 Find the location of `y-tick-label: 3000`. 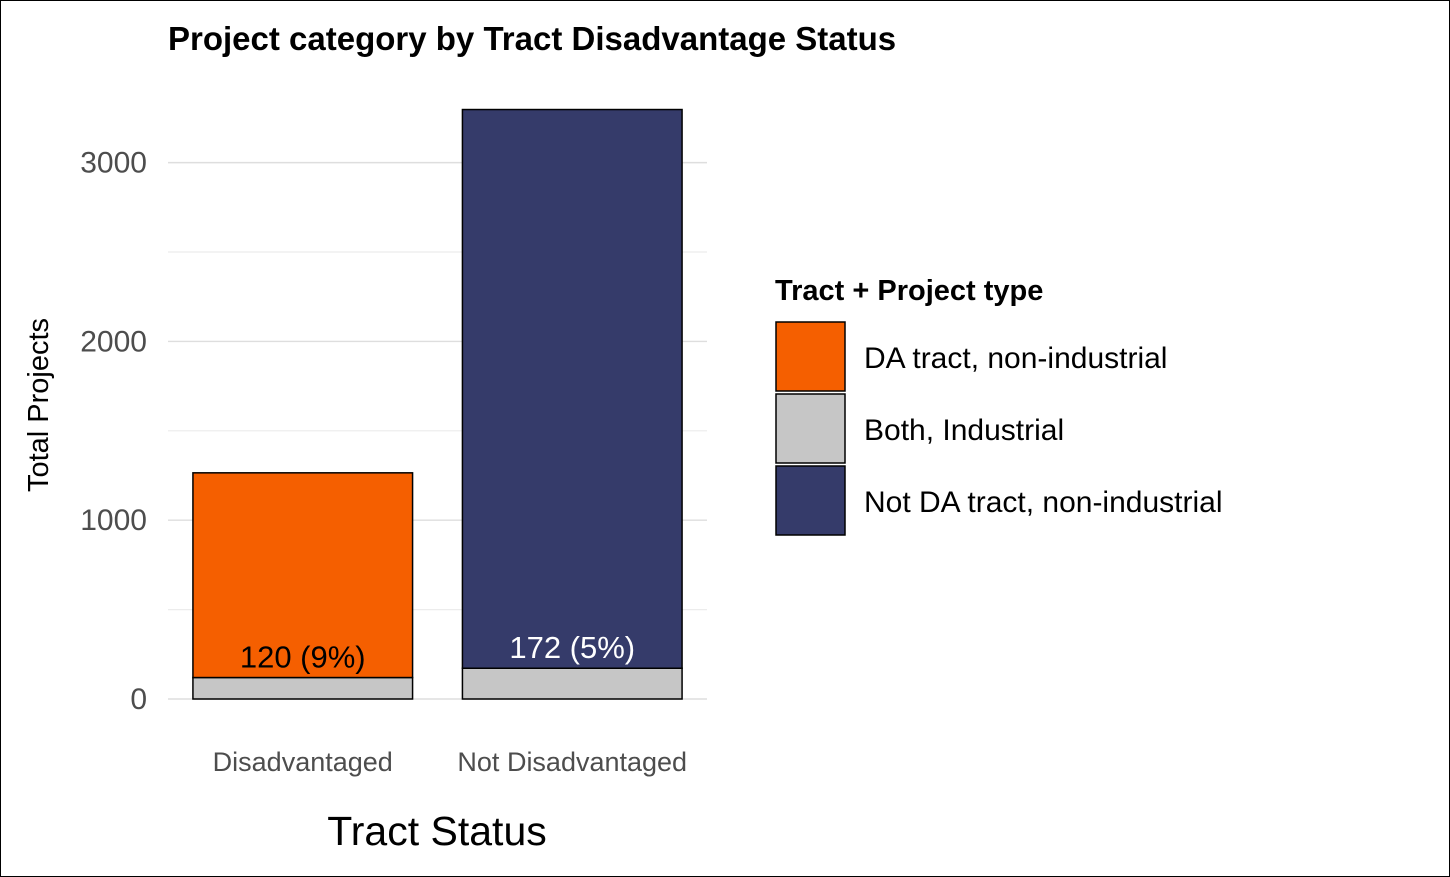

y-tick-label: 3000 is located at coordinates (113, 163).